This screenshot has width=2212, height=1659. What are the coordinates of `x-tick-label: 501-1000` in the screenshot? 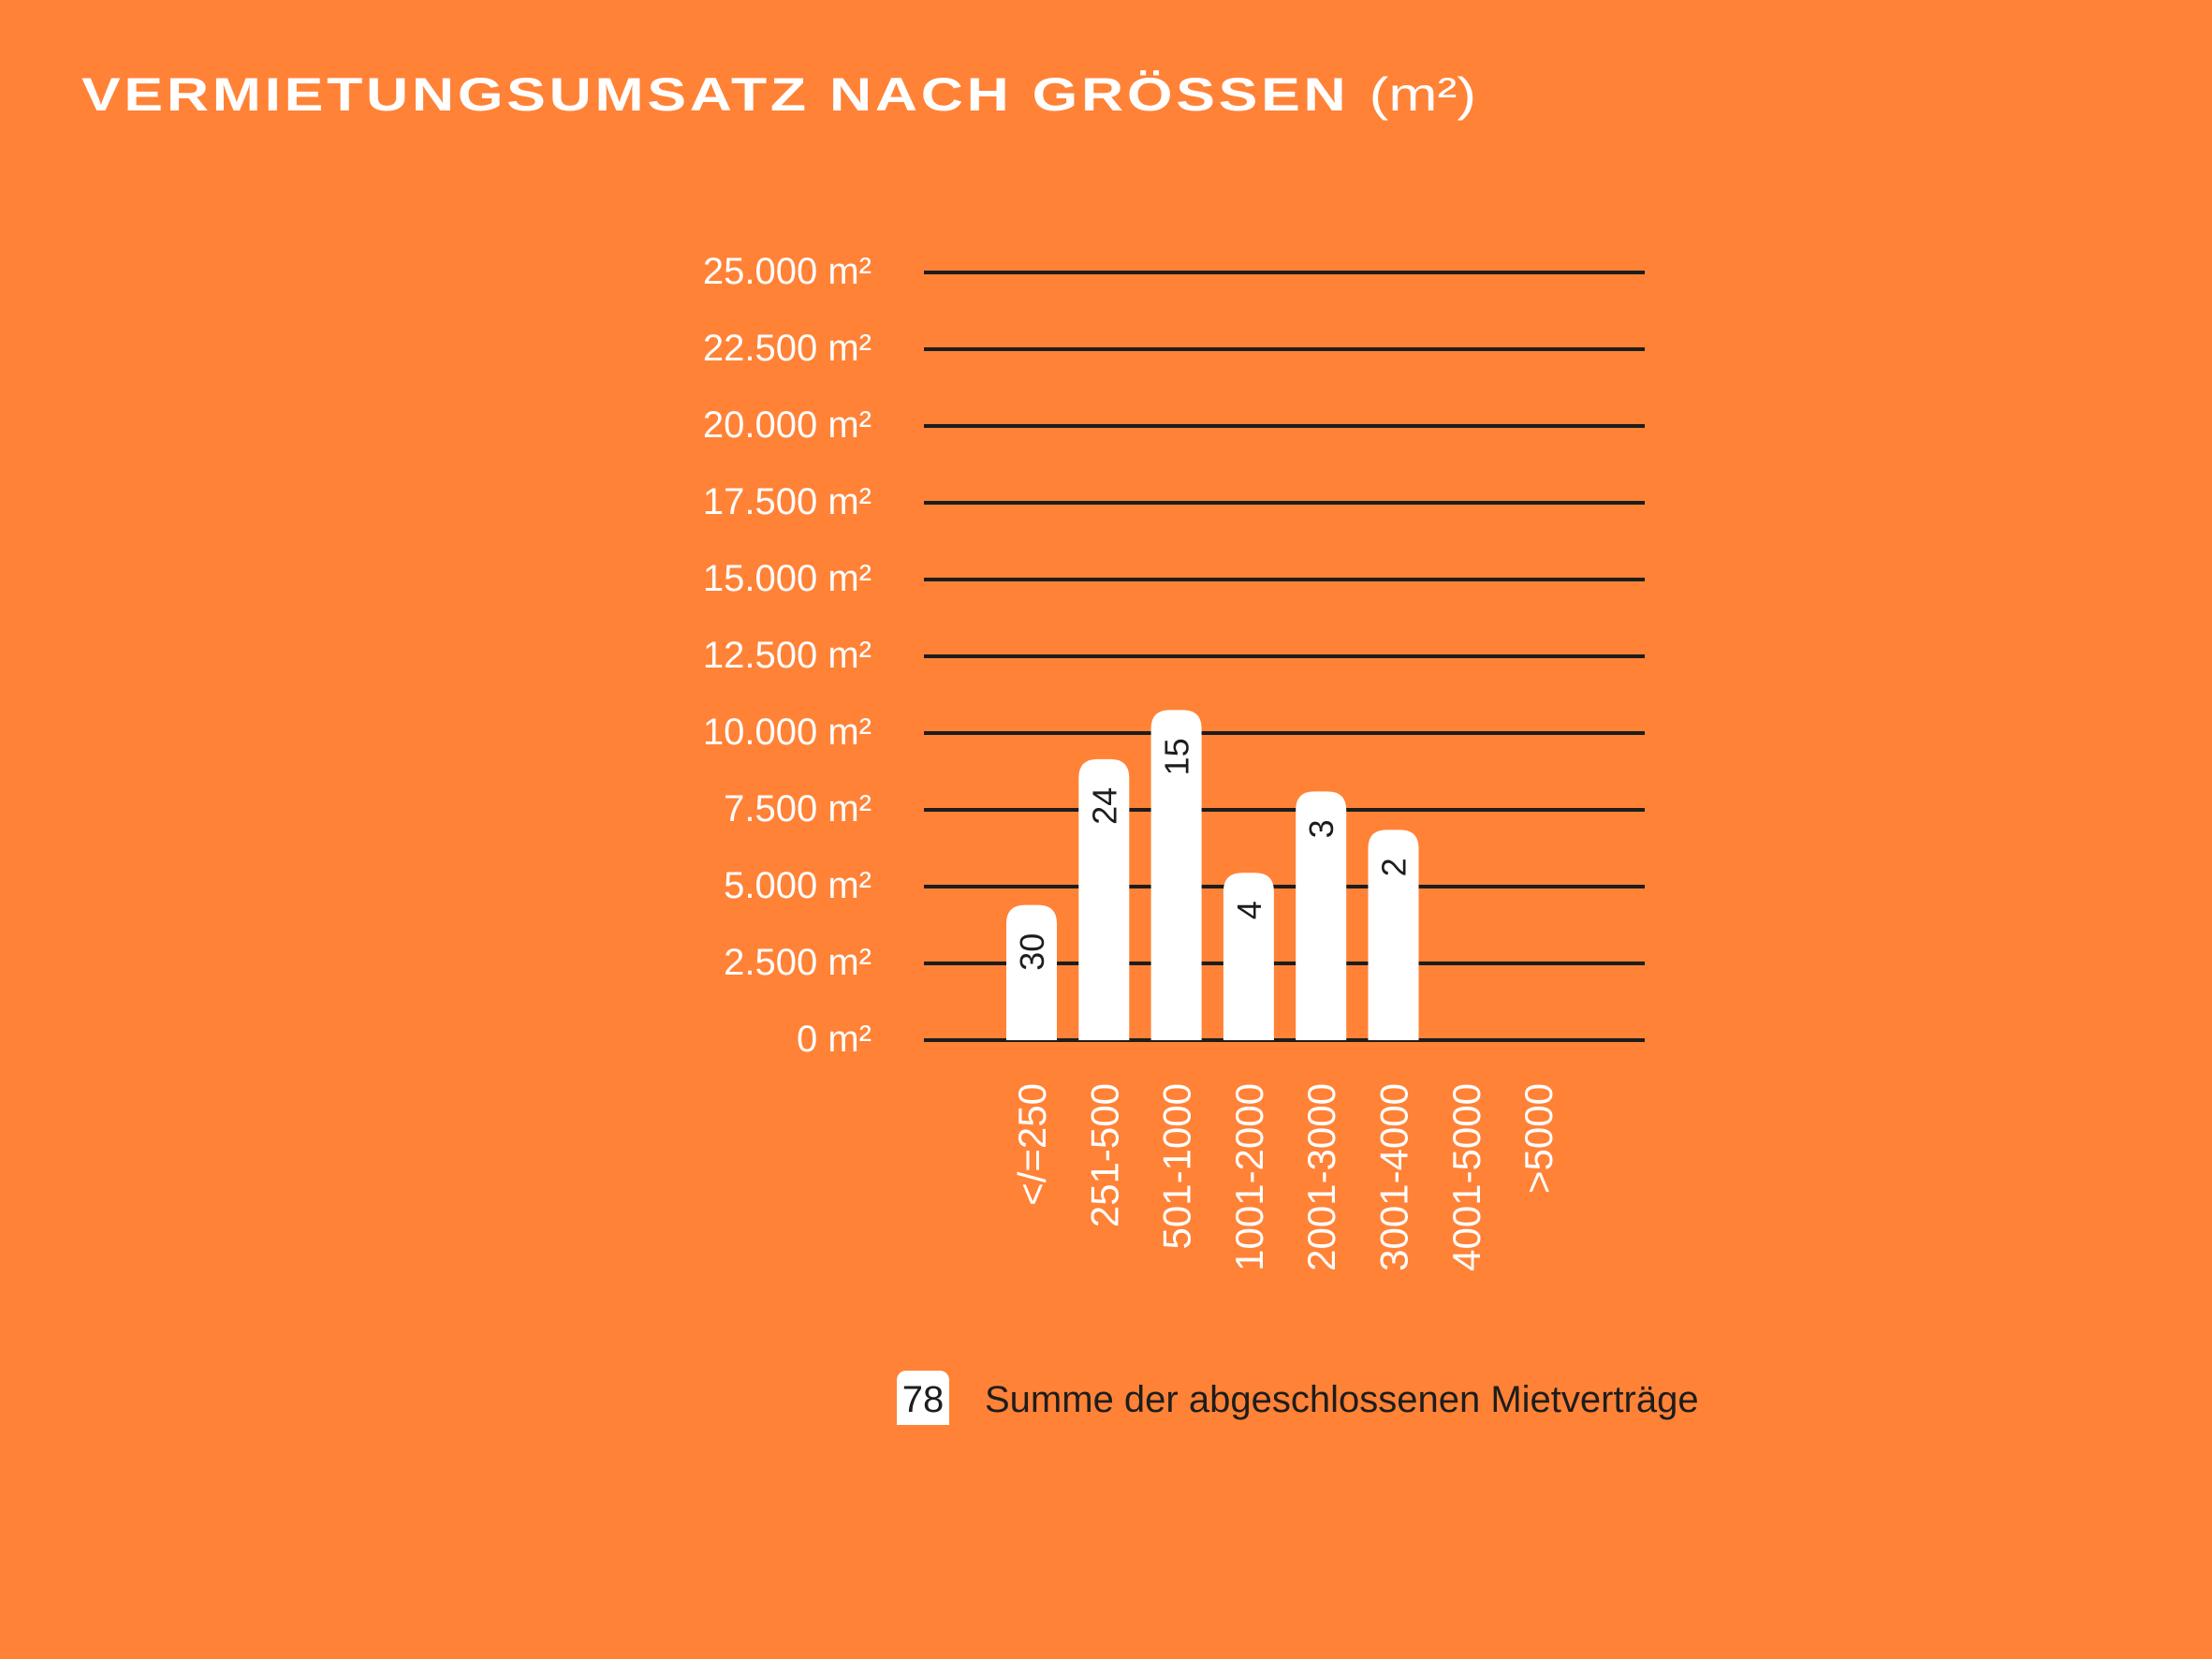 It's located at (1177, 1166).